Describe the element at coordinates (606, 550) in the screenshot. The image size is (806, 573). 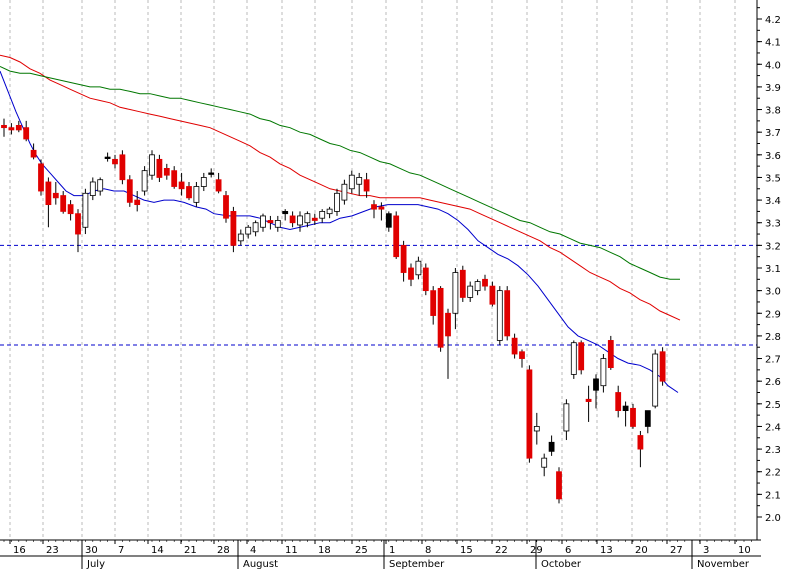
I see `x-day-label: 13` at that location.